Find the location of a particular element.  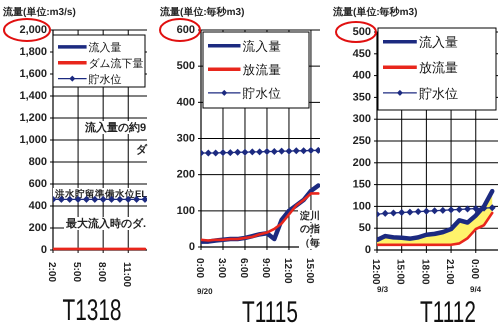

x-tick-label: 5:00 is located at coordinates (76, 272).